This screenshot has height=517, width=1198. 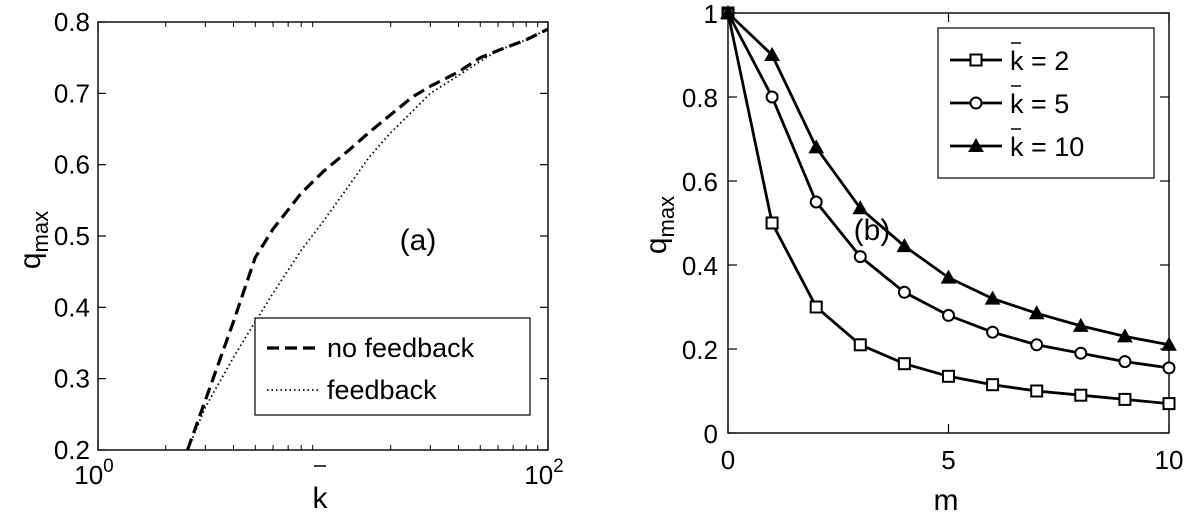 I want to click on x-tick-label: 10², so click(x=544, y=473).